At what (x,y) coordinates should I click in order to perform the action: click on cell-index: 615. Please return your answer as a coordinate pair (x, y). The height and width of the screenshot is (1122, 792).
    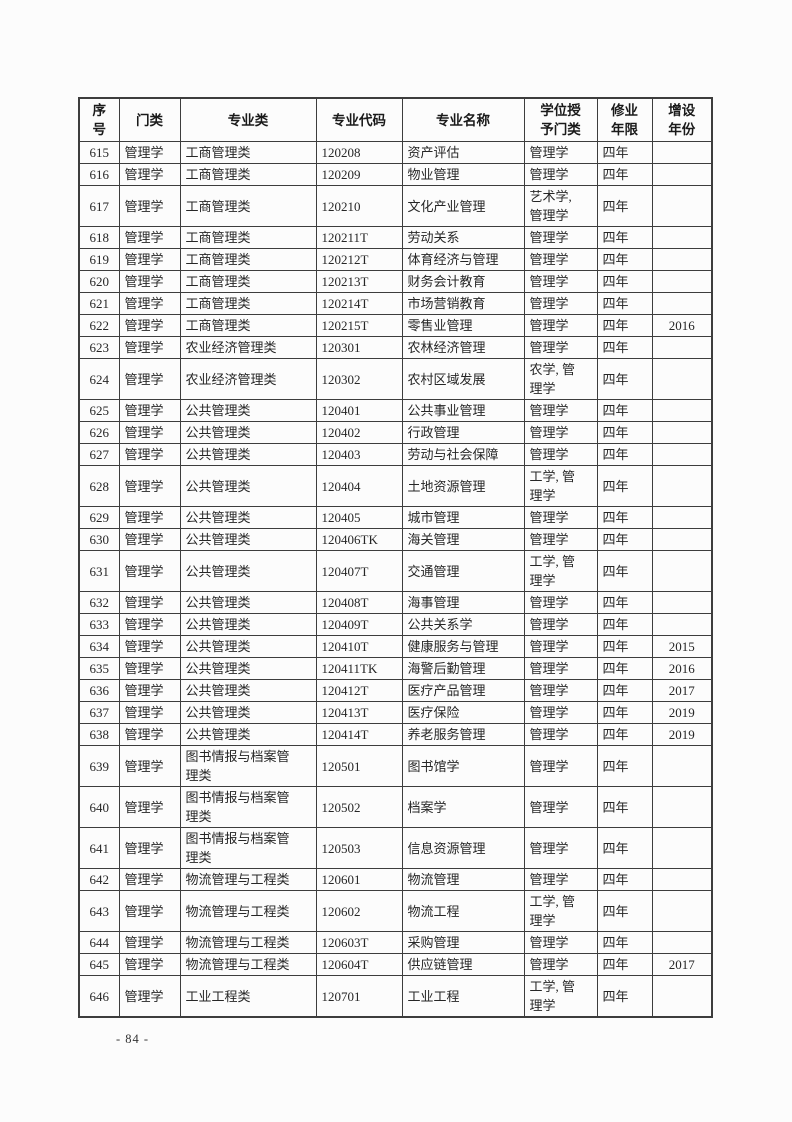
    Looking at the image, I should click on (99, 152).